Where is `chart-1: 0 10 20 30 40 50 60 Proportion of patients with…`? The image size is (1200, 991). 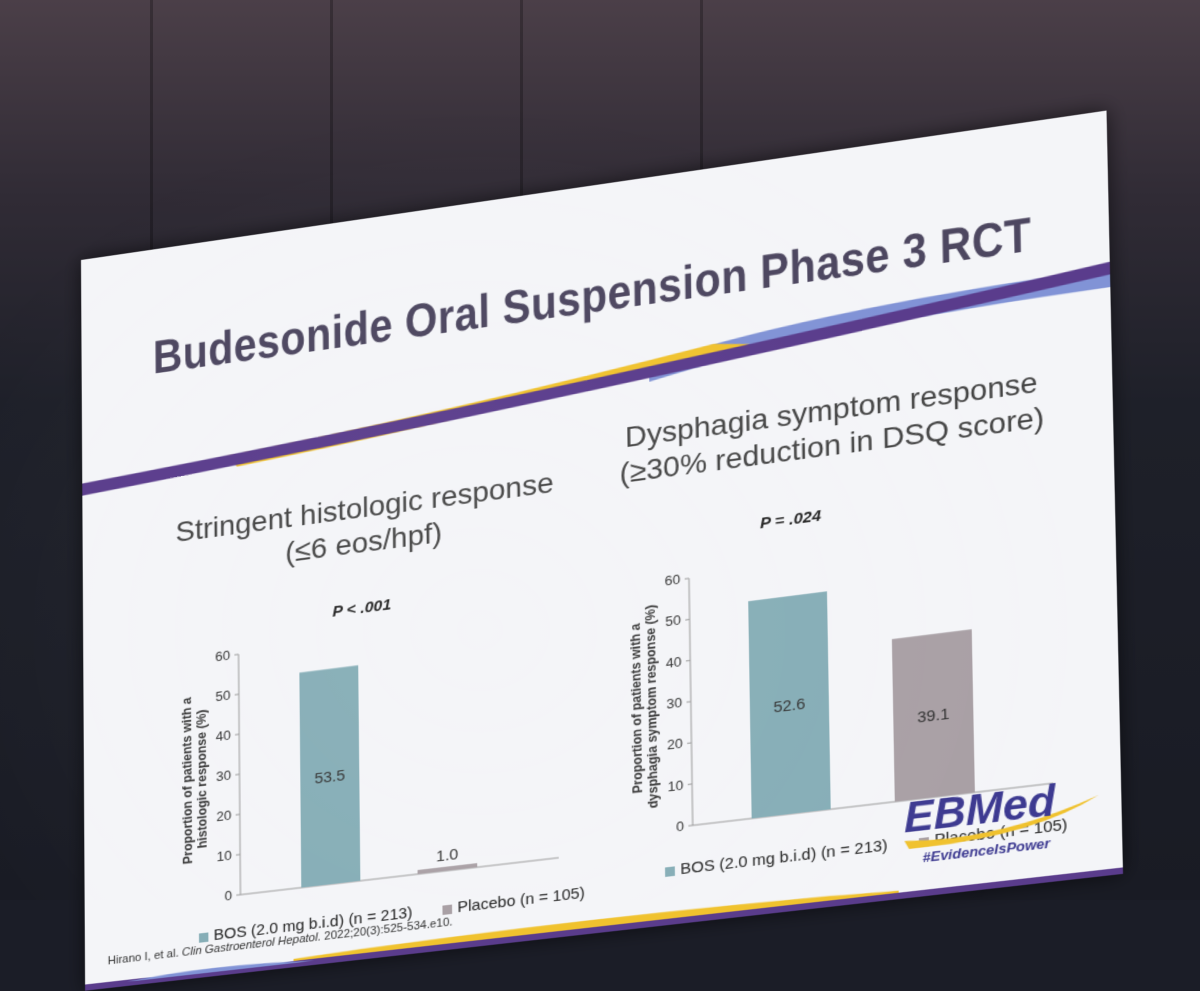
chart-1: 0 10 20 30 40 50 60 Proportion of patients with… is located at coordinates (357, 759).